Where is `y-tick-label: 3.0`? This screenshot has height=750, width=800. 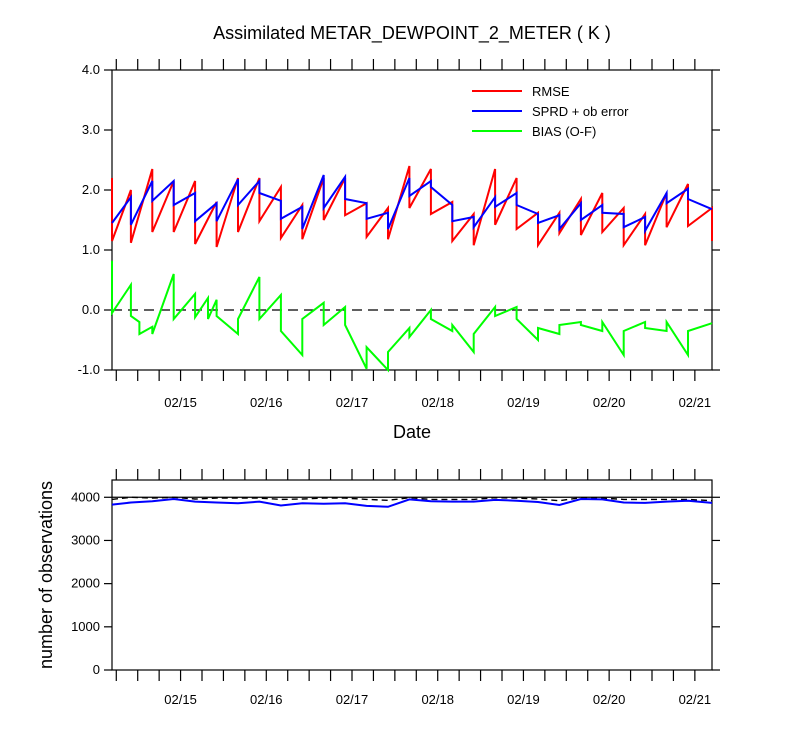
y-tick-label: 3.0 is located at coordinates (91, 129).